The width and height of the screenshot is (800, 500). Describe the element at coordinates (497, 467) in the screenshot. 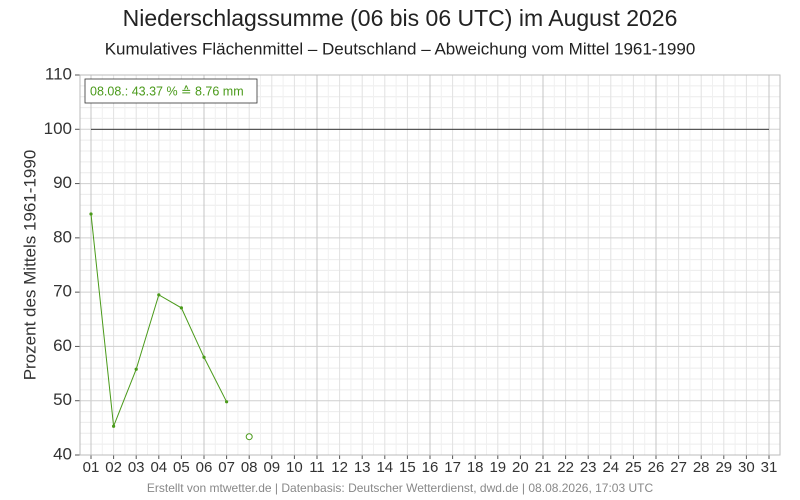

I see `x-tick-label: 19` at that location.